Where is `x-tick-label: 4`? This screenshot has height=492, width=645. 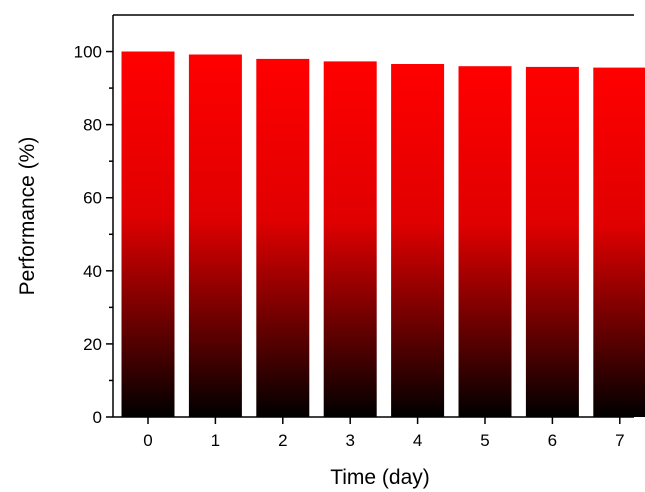
x-tick-label: 4 is located at coordinates (417, 440).